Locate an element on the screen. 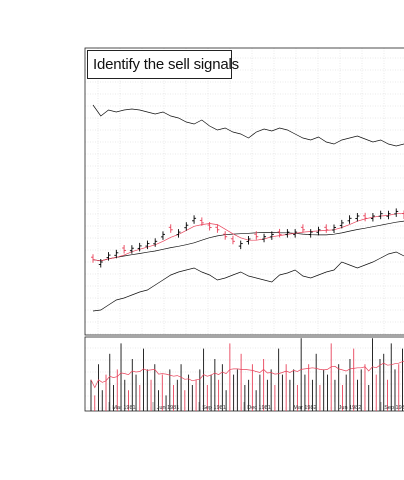 The image size is (404, 480). upper-band-line is located at coordinates (248, 125).